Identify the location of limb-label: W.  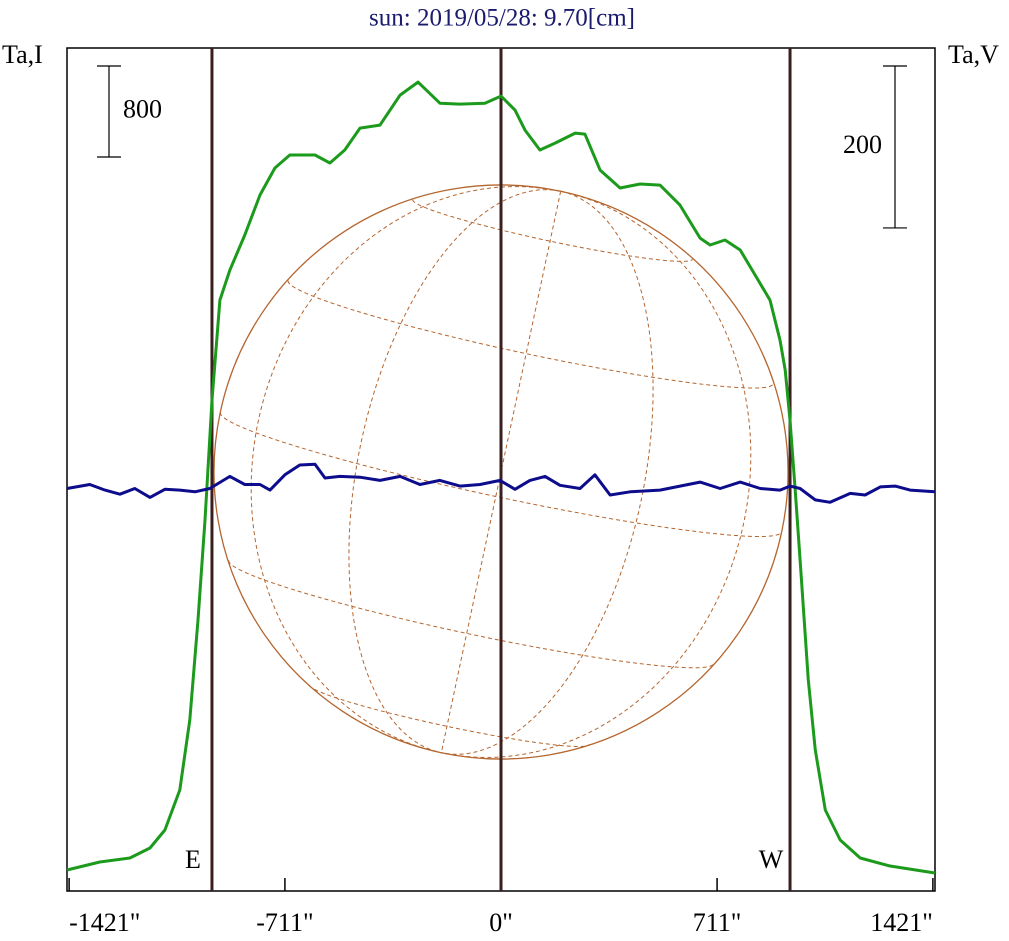
(771, 859).